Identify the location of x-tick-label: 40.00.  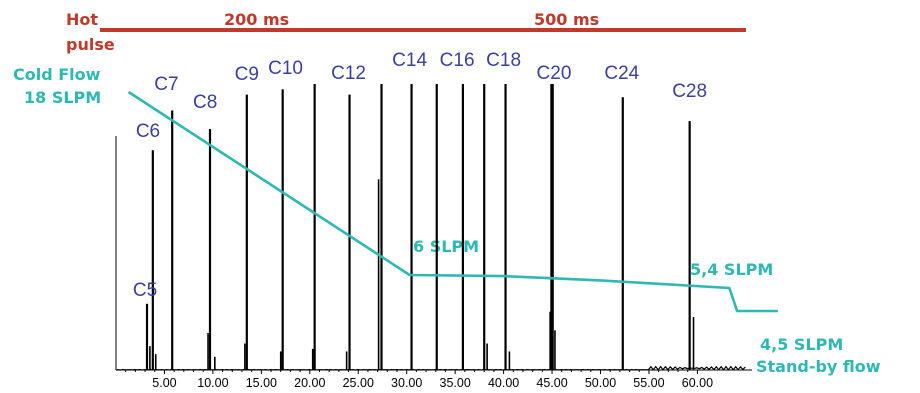
(503, 383).